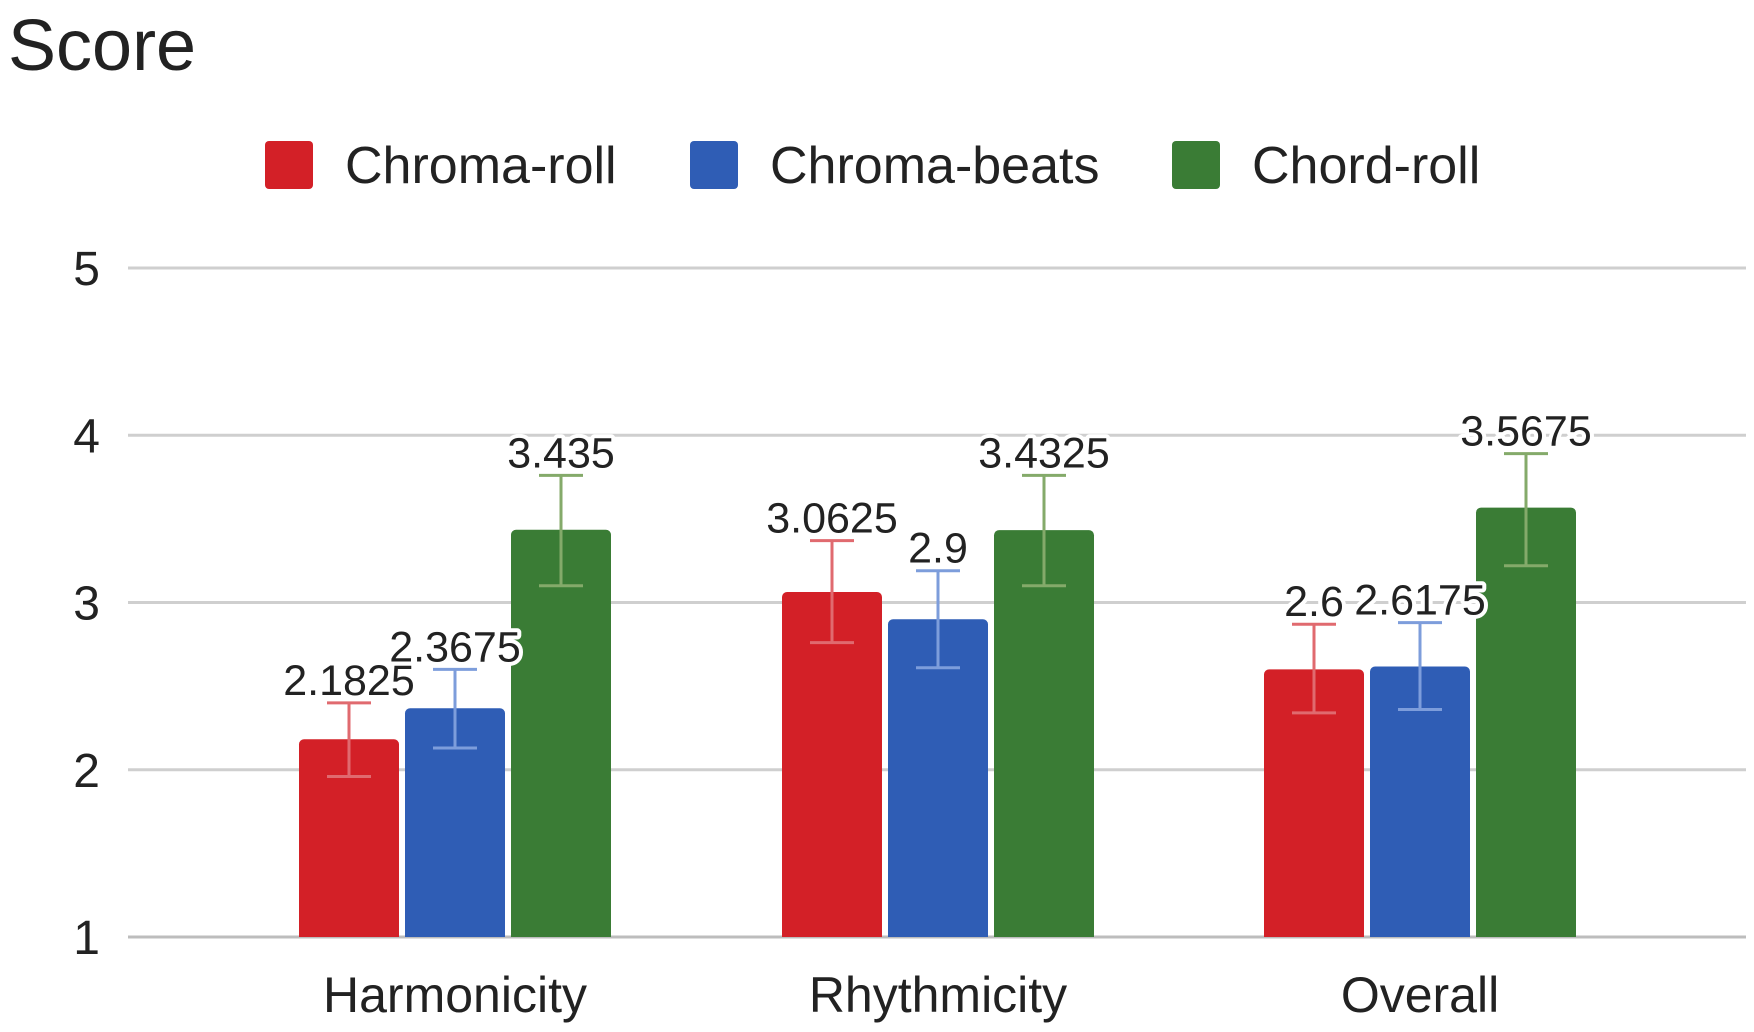  What do you see at coordinates (1314, 602) in the screenshot?
I see `data-label: 2.6` at bounding box center [1314, 602].